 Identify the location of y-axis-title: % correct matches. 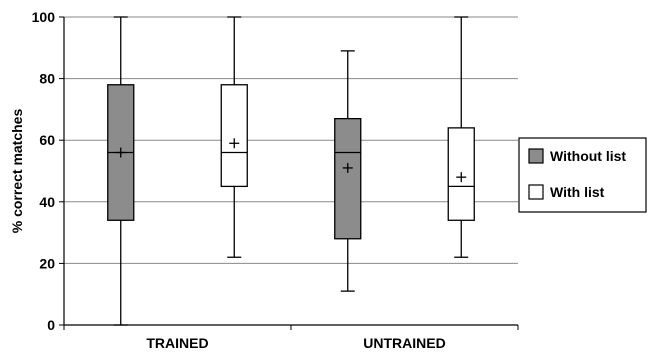
(17, 171).